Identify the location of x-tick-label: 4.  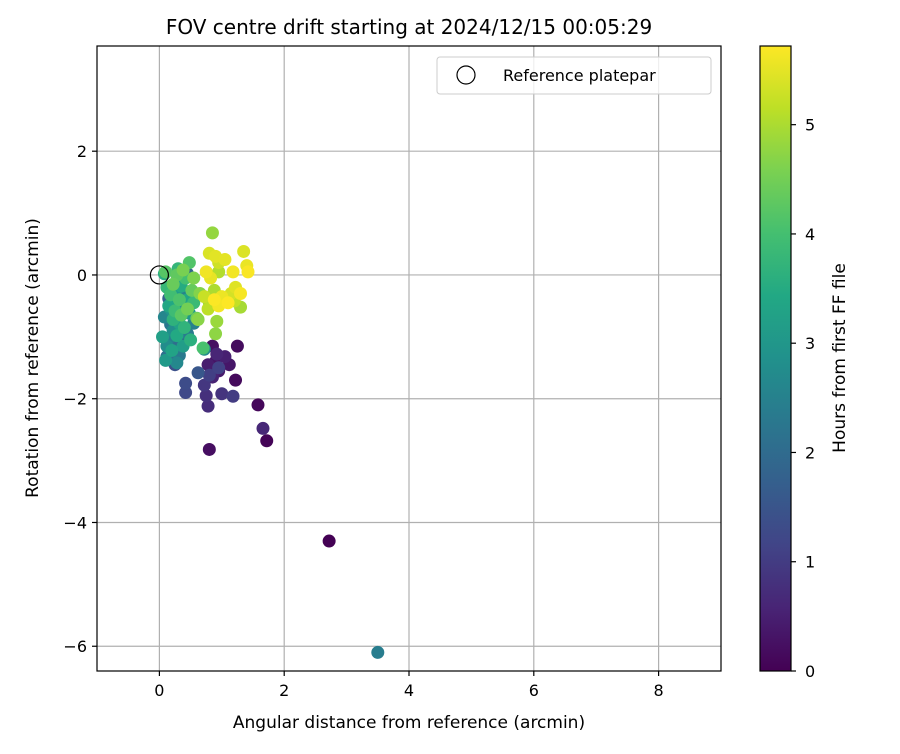
(409, 690).